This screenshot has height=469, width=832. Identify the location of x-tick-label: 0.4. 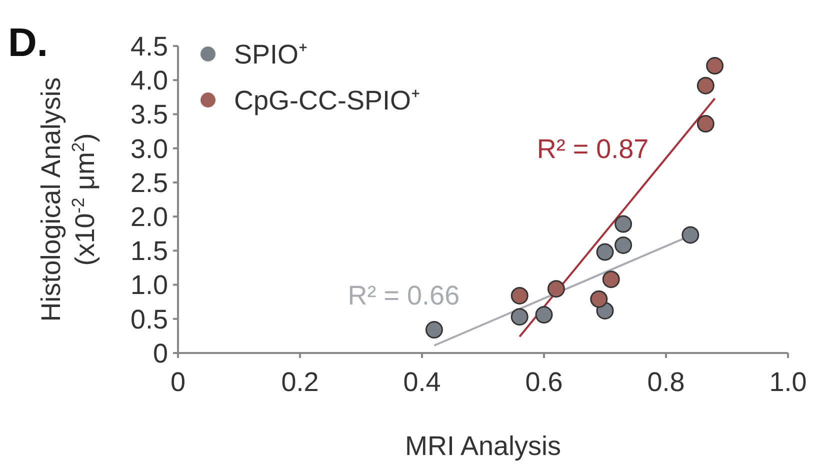
(422, 382).